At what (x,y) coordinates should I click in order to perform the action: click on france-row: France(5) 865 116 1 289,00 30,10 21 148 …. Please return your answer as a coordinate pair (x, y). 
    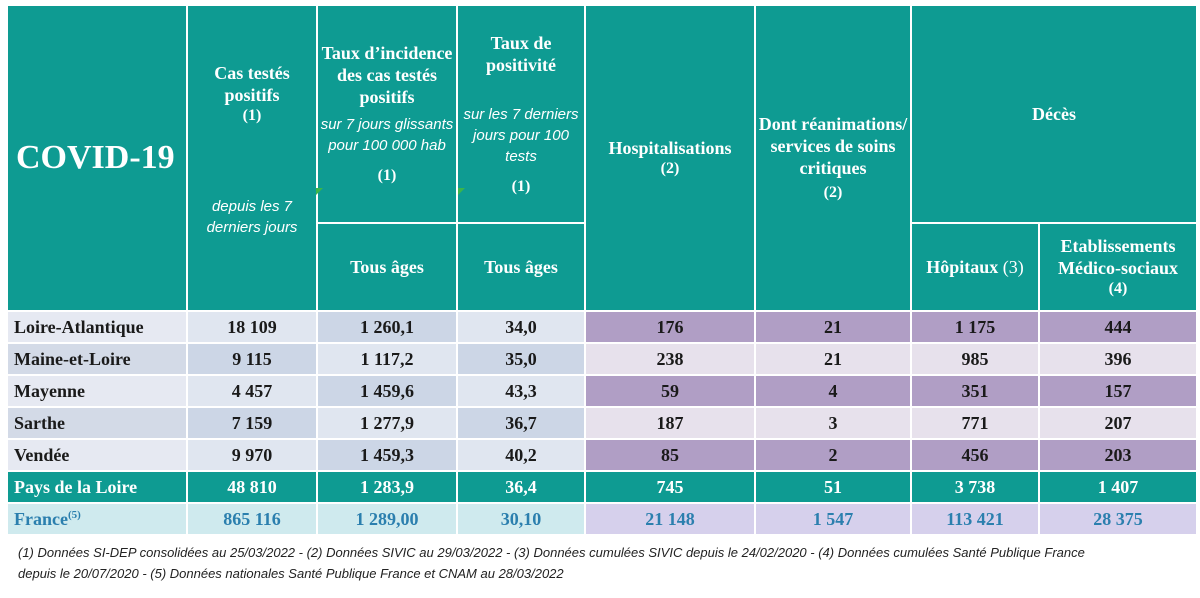
    Looking at the image, I should click on (602, 519).